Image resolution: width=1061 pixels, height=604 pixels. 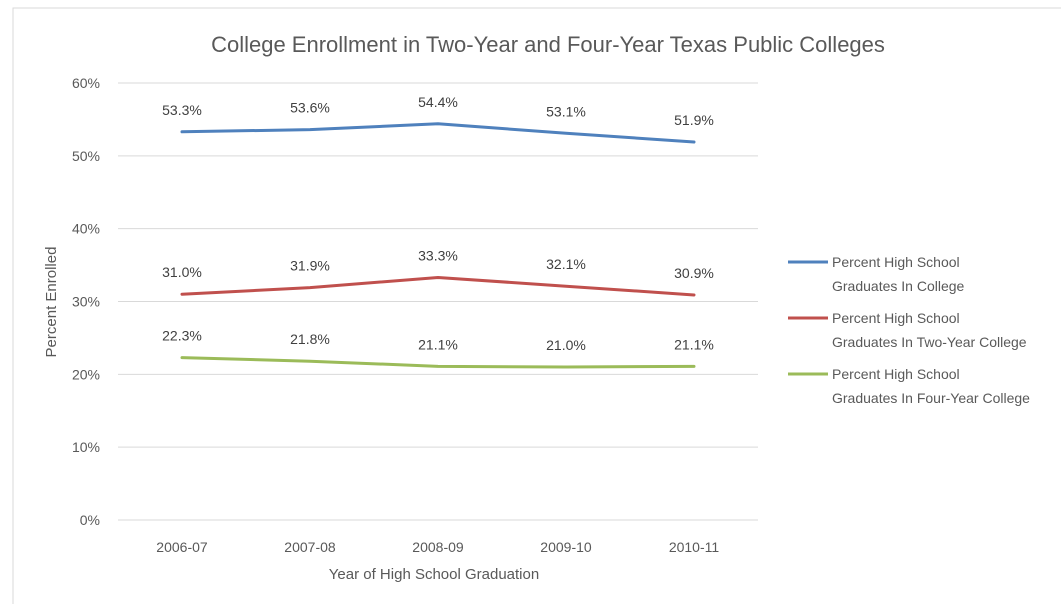 I want to click on y-tick-label: 10%, so click(x=86, y=447).